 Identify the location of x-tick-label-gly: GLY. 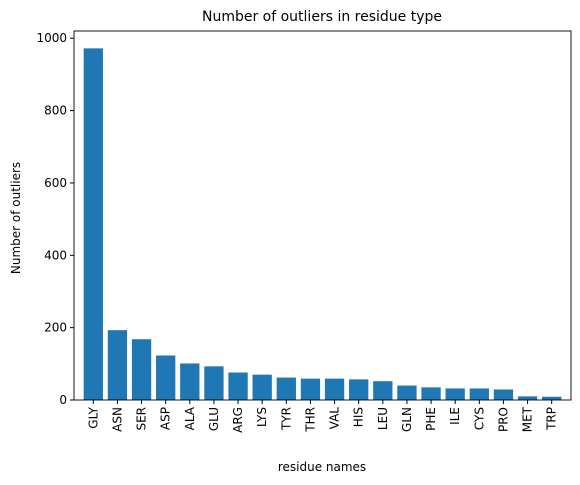
(93, 417).